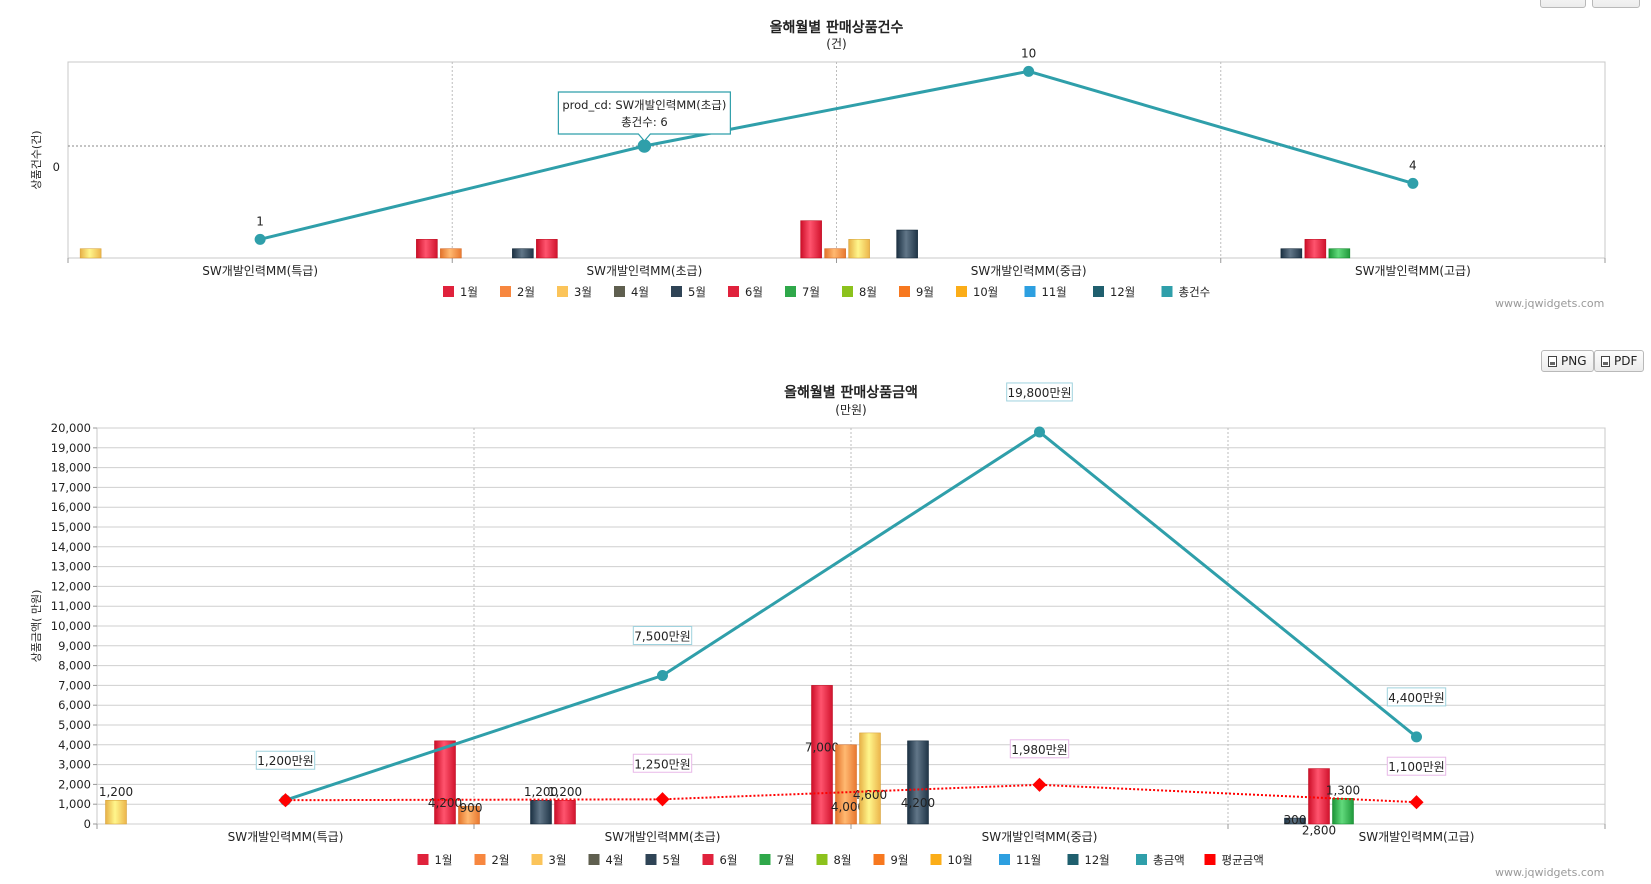  What do you see at coordinates (1616, 4) in the screenshot?
I see `export-pdf-button-top` at bounding box center [1616, 4].